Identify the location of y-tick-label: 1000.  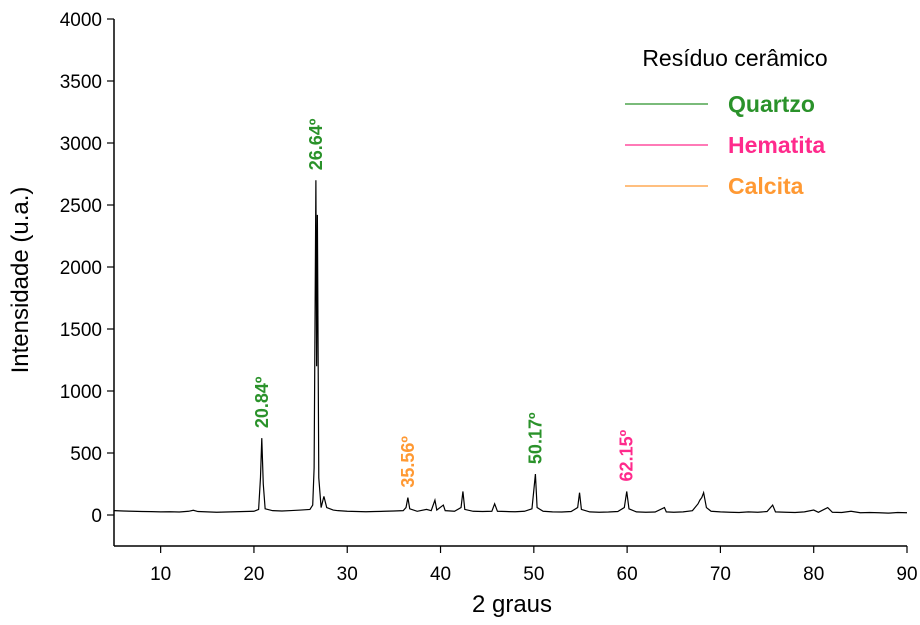
(81, 392).